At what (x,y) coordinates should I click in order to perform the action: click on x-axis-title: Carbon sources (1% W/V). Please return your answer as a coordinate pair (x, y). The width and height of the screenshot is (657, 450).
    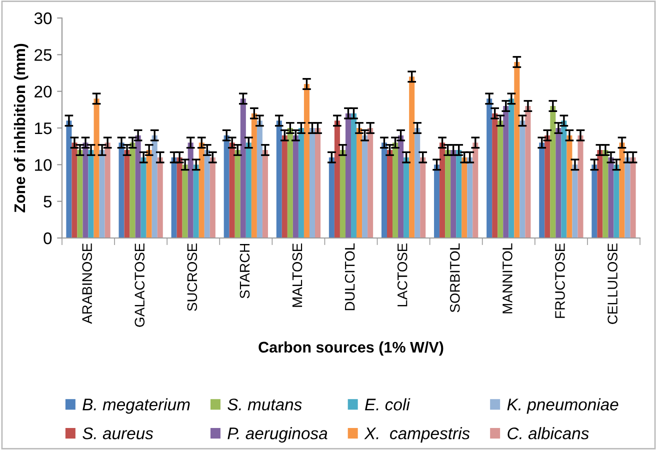
    Looking at the image, I should click on (351, 348).